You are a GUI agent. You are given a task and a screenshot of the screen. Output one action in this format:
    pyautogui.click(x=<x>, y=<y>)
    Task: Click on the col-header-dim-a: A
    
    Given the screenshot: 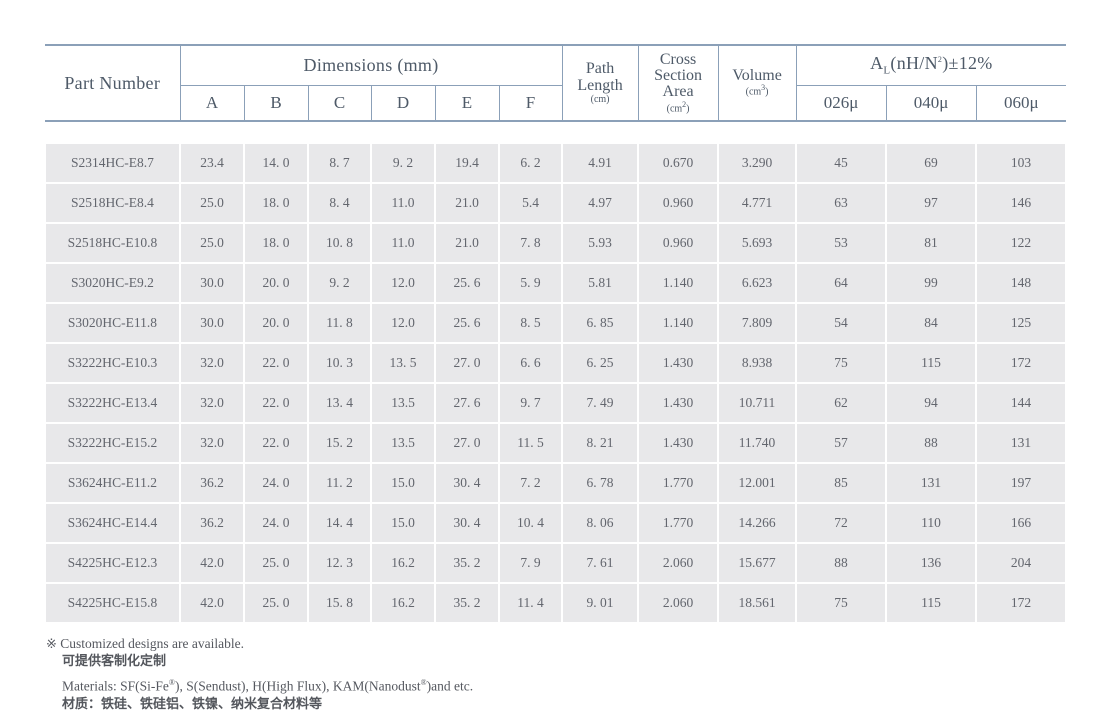 What is the action you would take?
    pyautogui.click(x=211, y=103)
    